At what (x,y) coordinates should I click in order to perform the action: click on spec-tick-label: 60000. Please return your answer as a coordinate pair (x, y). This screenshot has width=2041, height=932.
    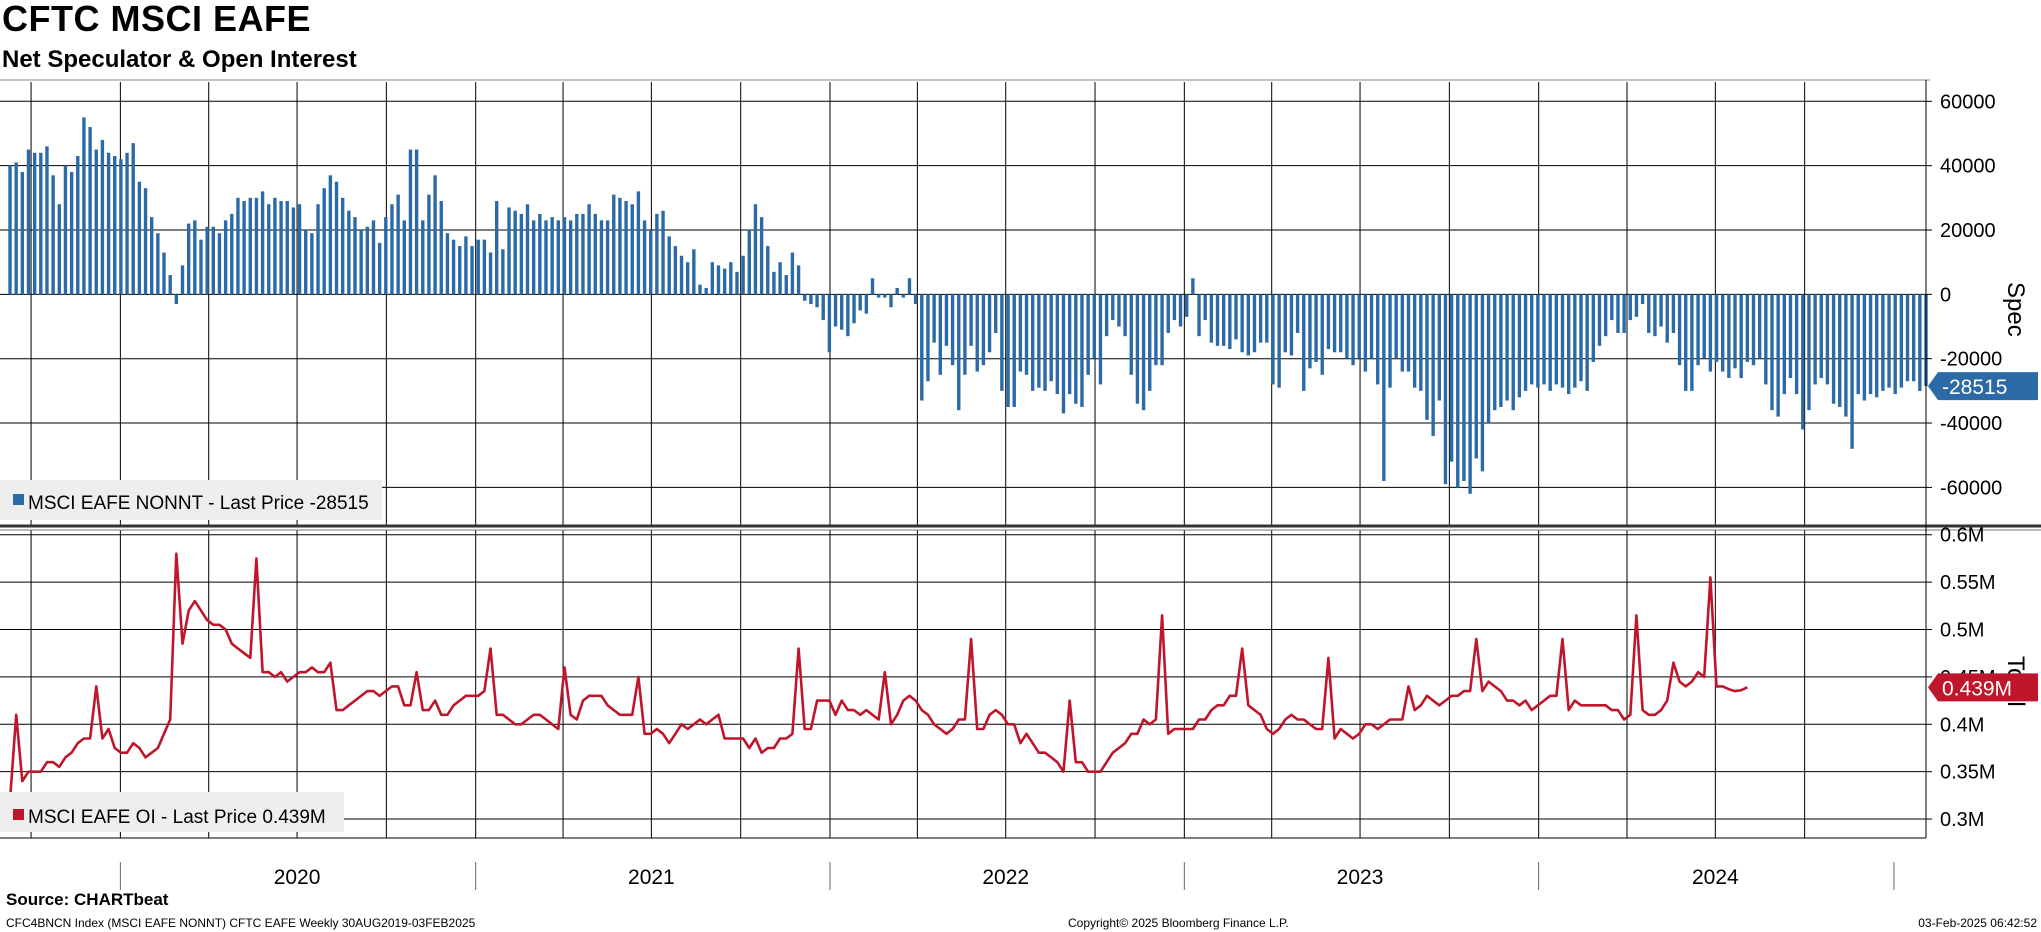
    Looking at the image, I should click on (1968, 102).